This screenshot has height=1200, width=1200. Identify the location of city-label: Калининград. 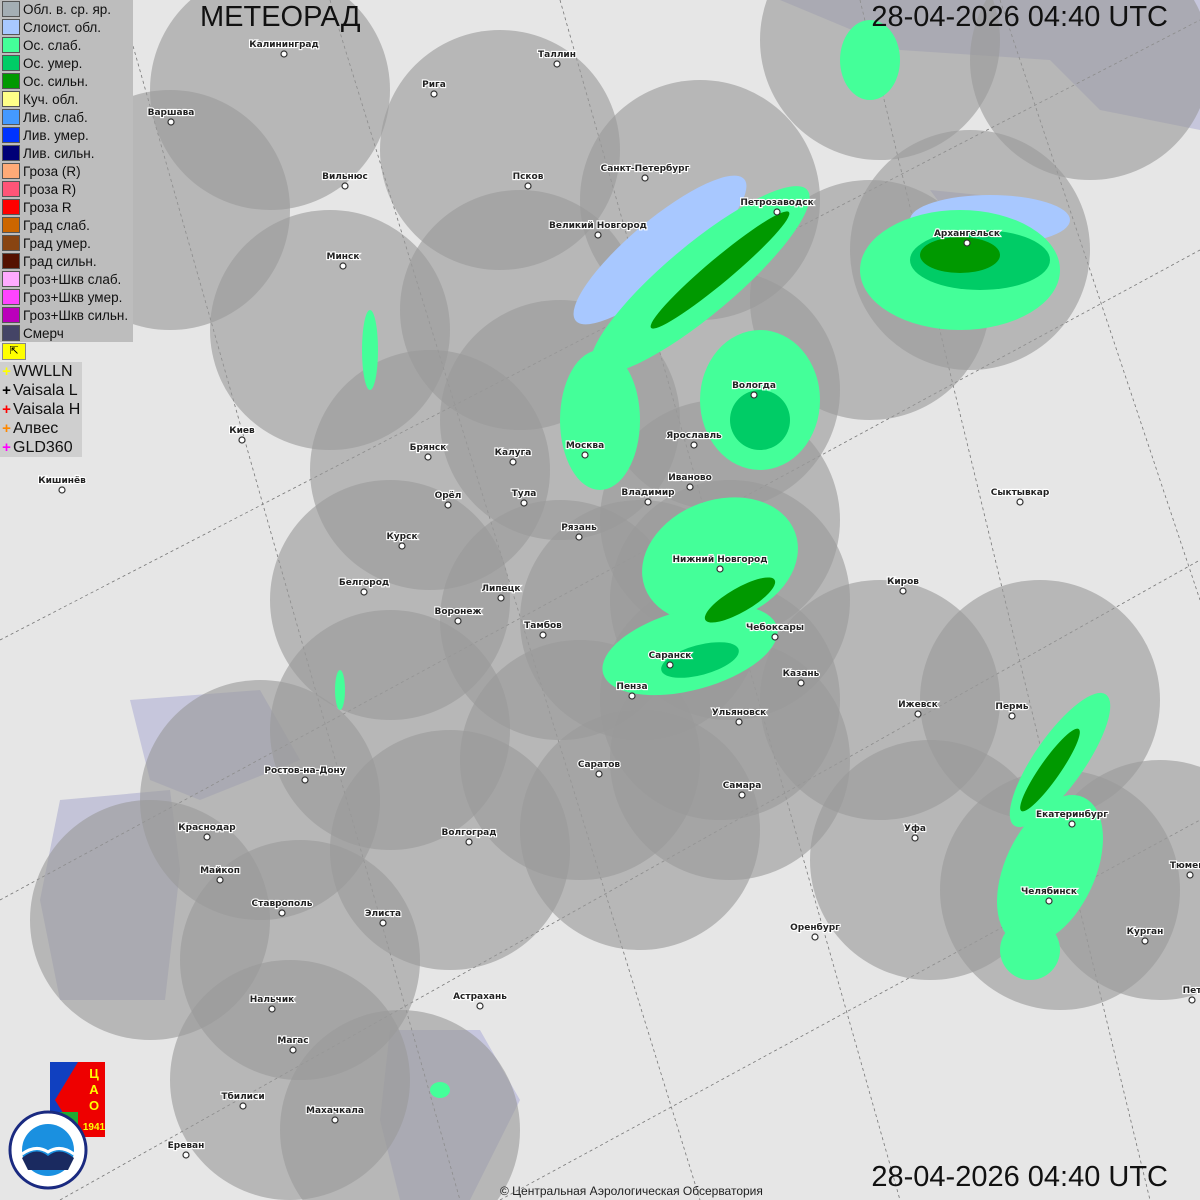
(284, 45).